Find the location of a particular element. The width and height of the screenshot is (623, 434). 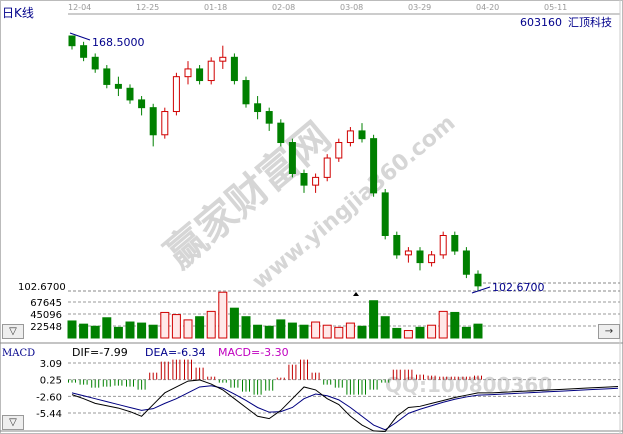

date-tick-label: 01-18 is located at coordinates (215, 7).